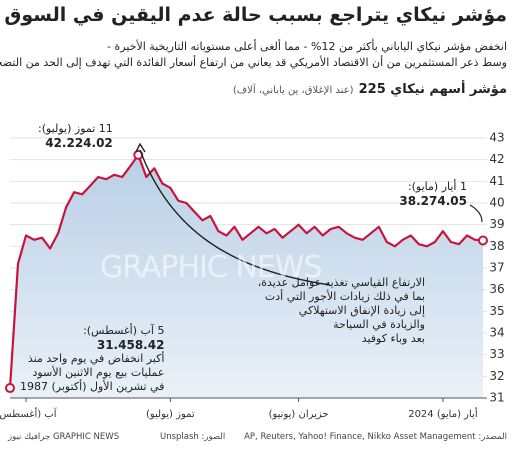 Image resolution: width=515 pixels, height=449 pixels. What do you see at coordinates (496, 311) in the screenshot?
I see `y-tick-label: 35` at bounding box center [496, 311].